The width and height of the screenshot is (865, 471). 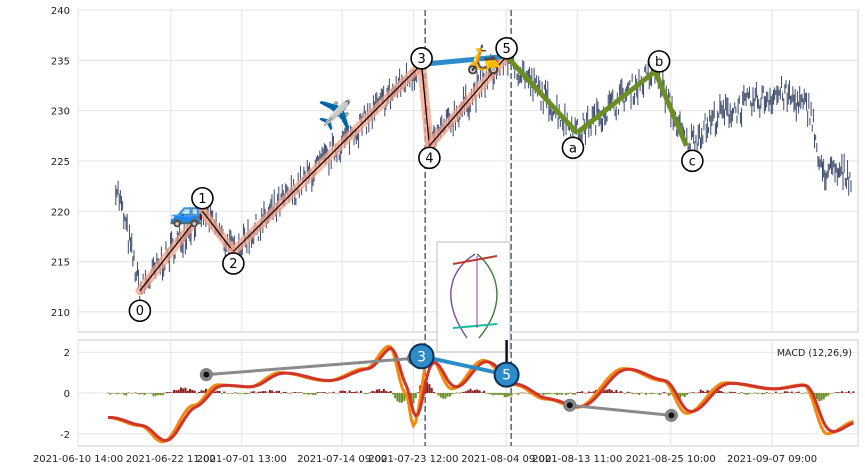 I want to click on wave-label-1: 1, so click(x=202, y=199).